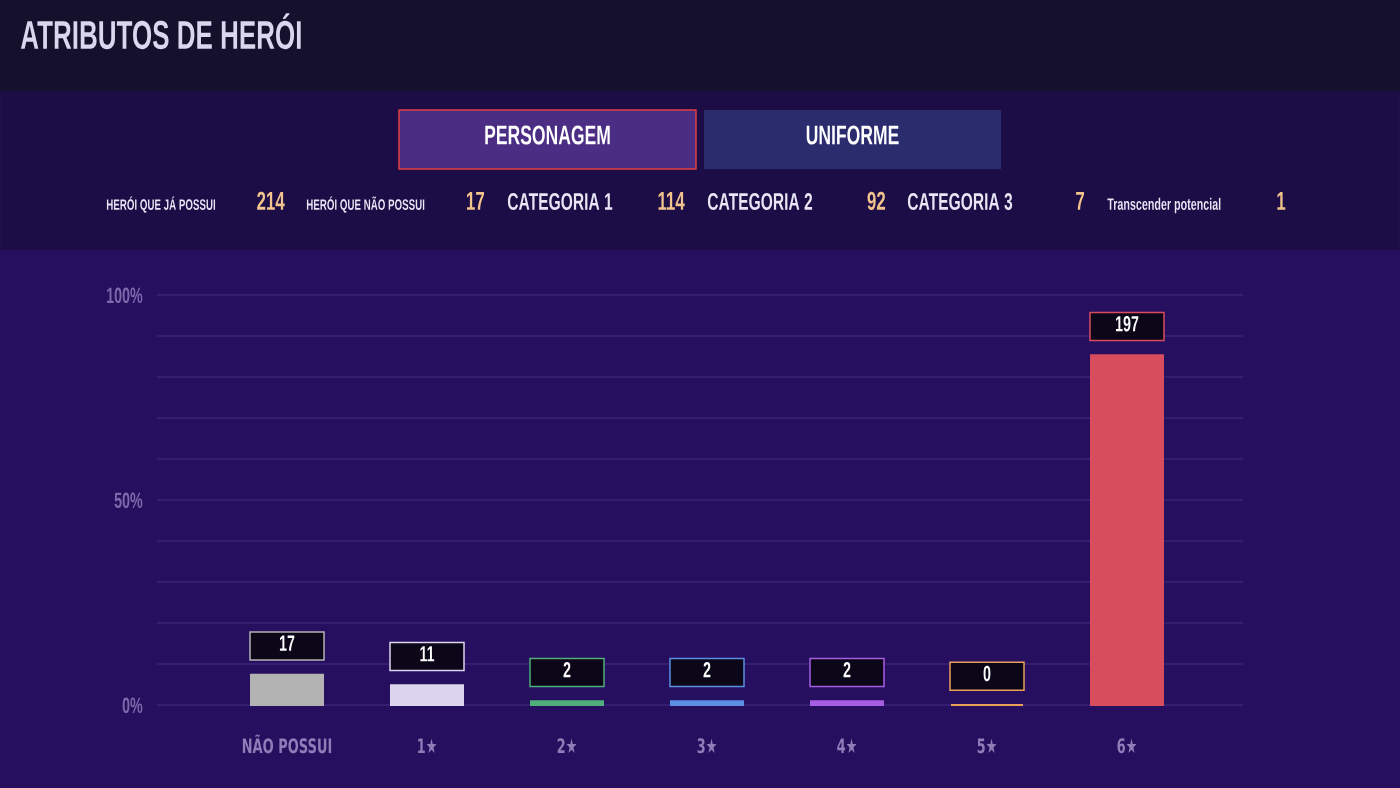  Describe the element at coordinates (125, 295) in the screenshot. I see `y-tick-label: 100%` at that location.